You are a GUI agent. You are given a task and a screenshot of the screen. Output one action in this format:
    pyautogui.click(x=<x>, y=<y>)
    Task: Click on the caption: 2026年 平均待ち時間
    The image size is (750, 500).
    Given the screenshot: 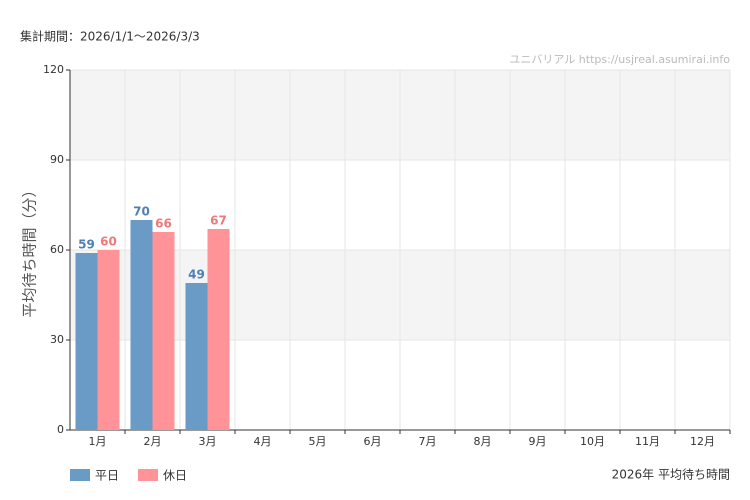 What is the action you would take?
    pyautogui.click(x=671, y=475)
    